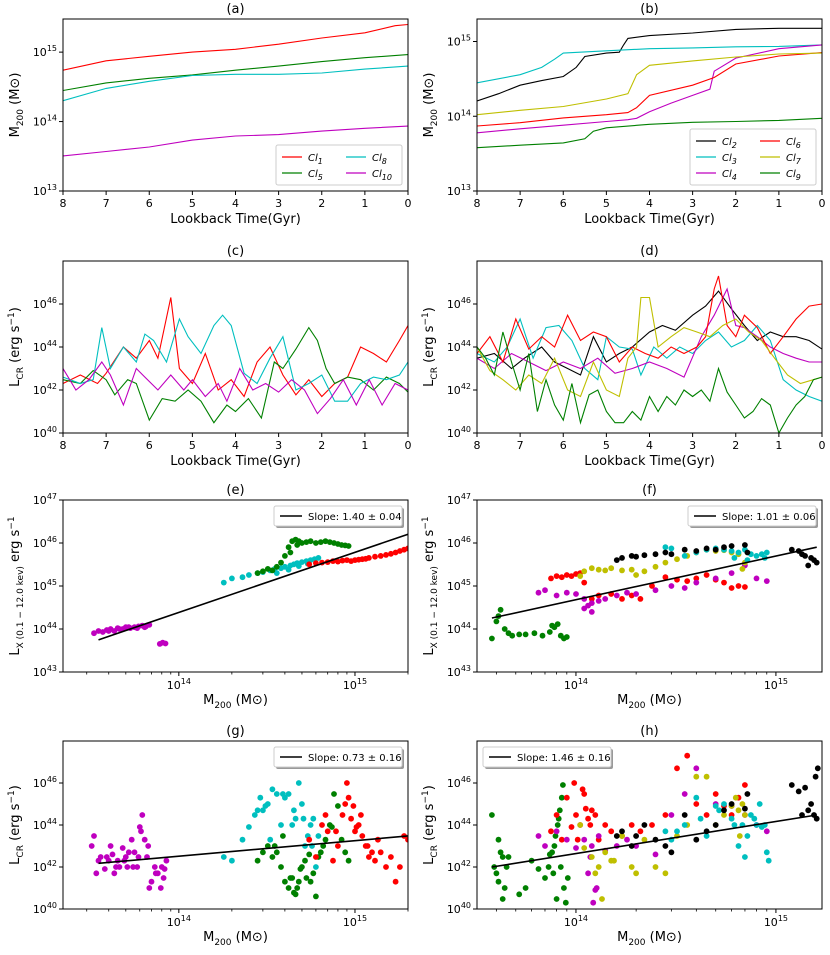  What do you see at coordinates (459, 303) in the screenshot?
I see `y-tick-label: 1046` at bounding box center [459, 303].